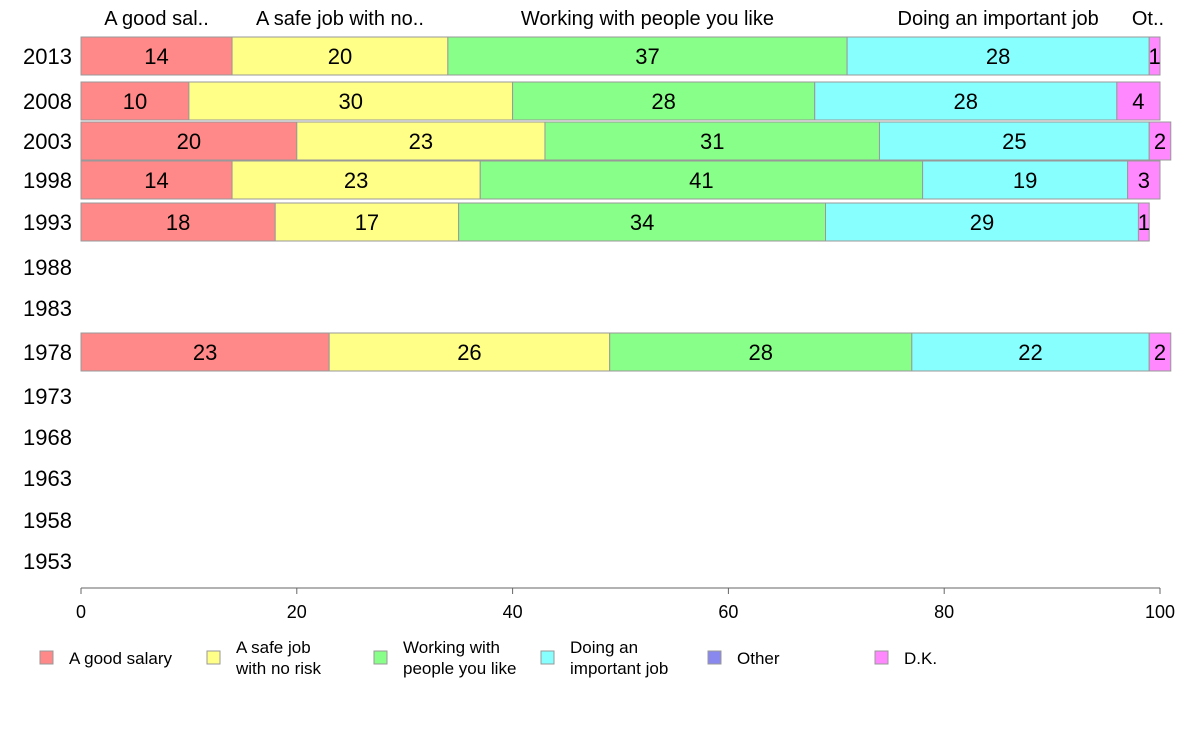 The image size is (1188, 736). I want to click on x-tick-label: 0, so click(81, 612).